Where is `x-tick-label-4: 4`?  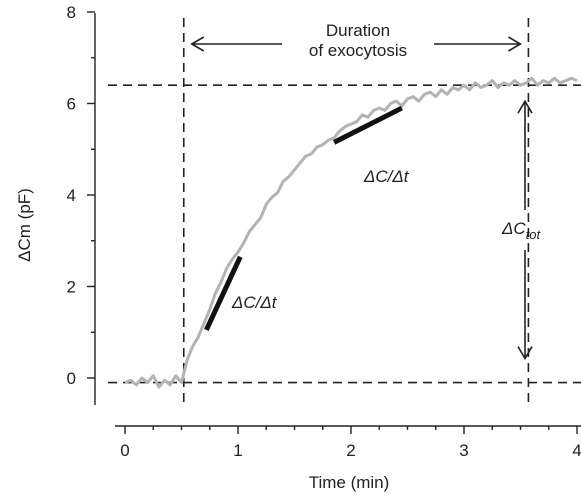
x-tick-label-4: 4 is located at coordinates (576, 450).